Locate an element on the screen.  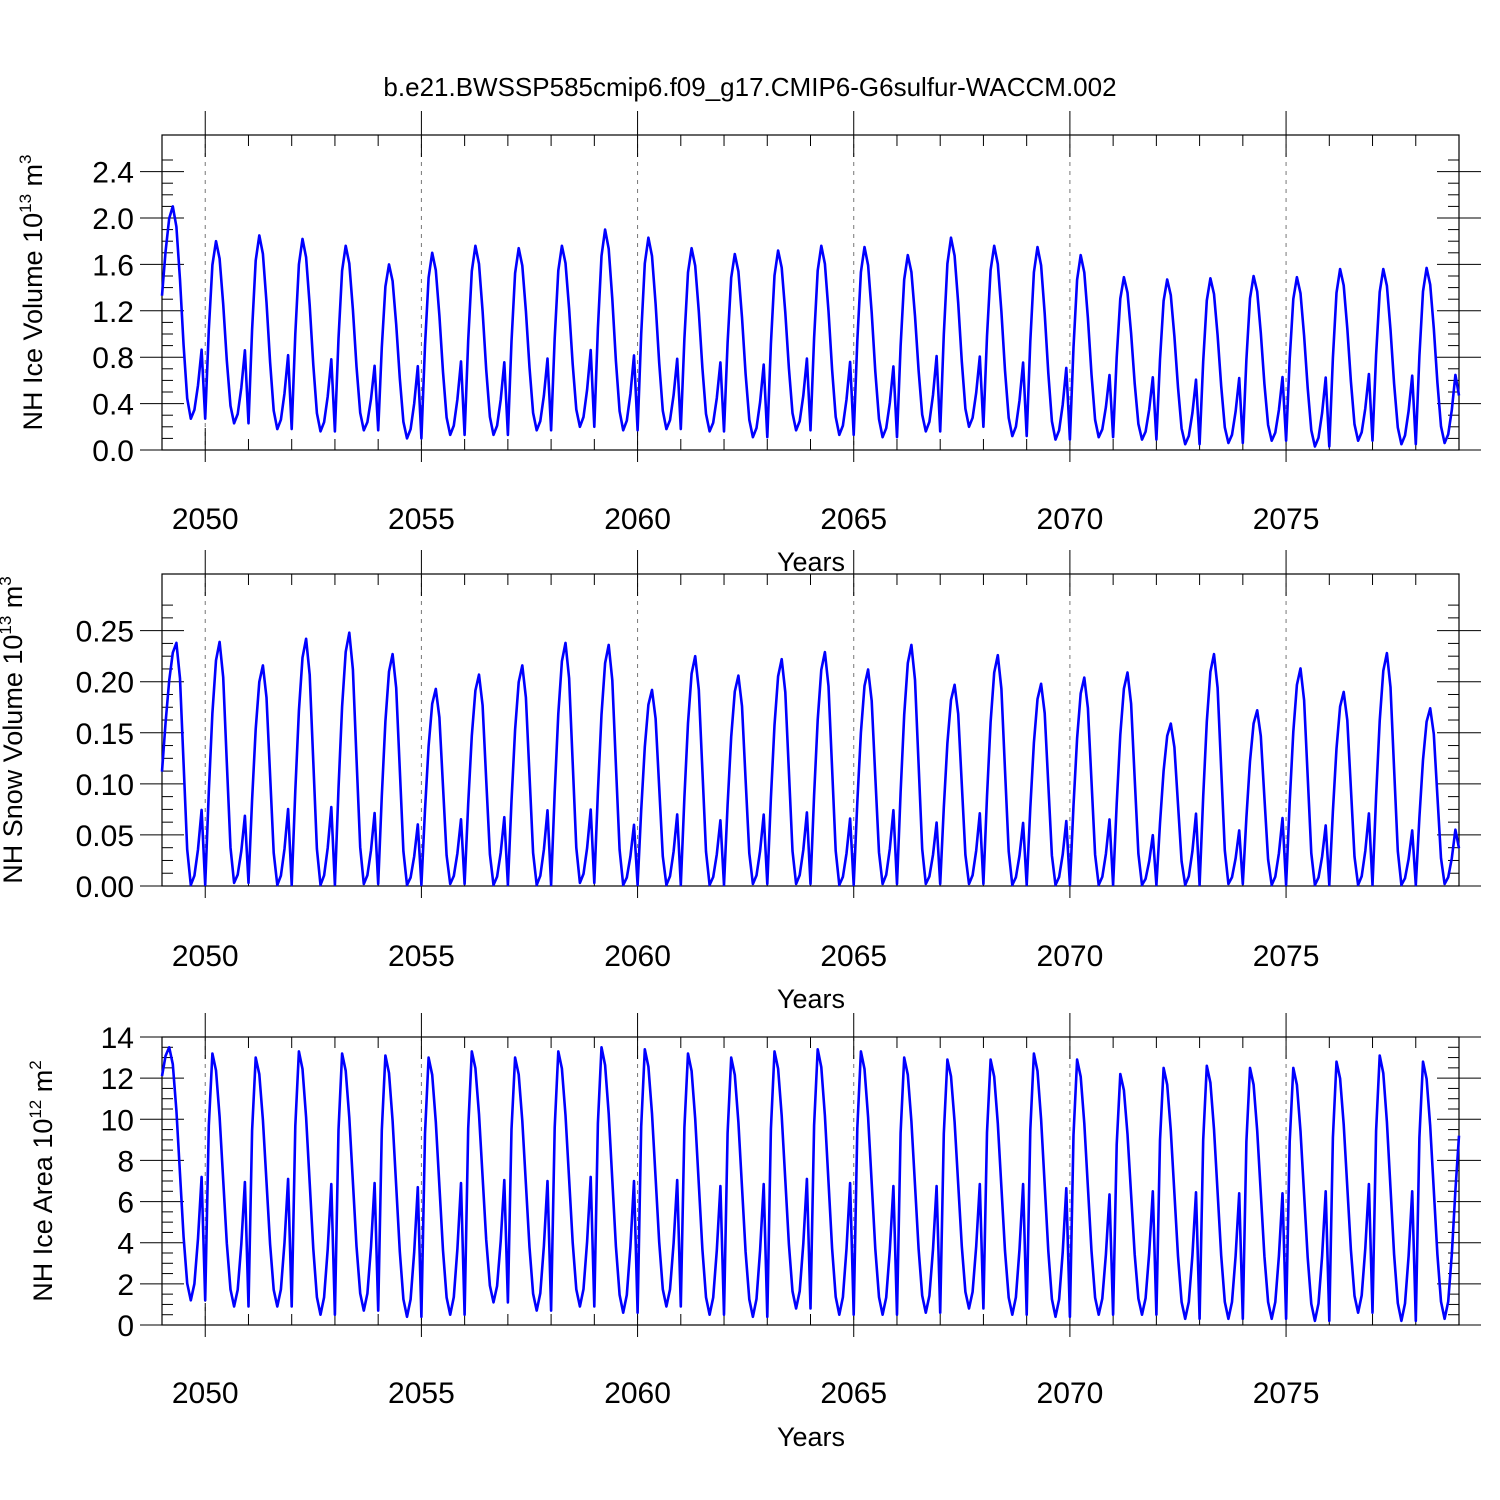
y-axis-title: NH Snow Volume 1013 m3 is located at coordinates (14, 730).